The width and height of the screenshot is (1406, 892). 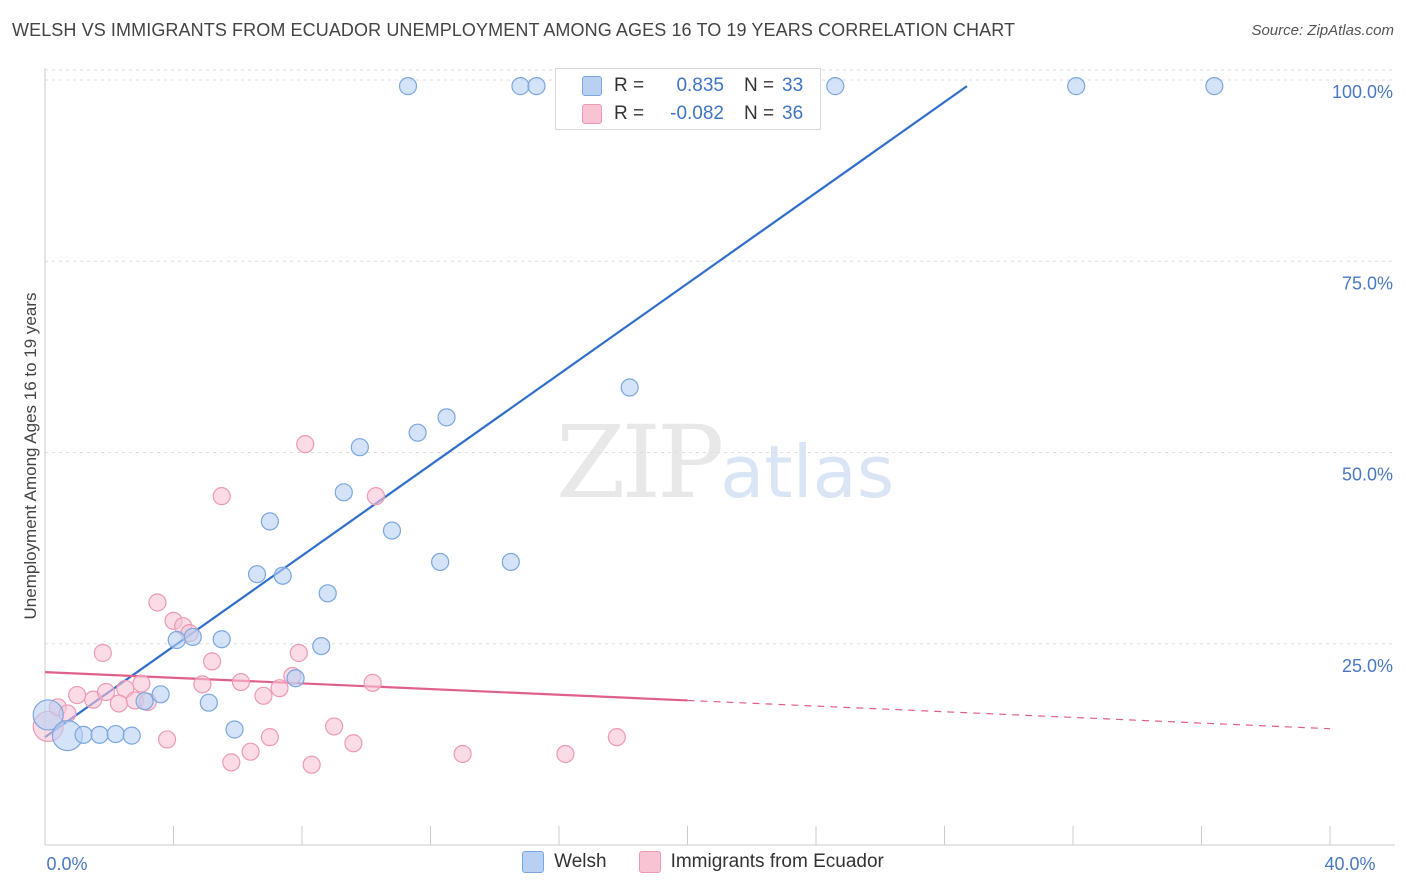 What do you see at coordinates (592, 86) in the screenshot?
I see `welsh-swatch` at bounding box center [592, 86].